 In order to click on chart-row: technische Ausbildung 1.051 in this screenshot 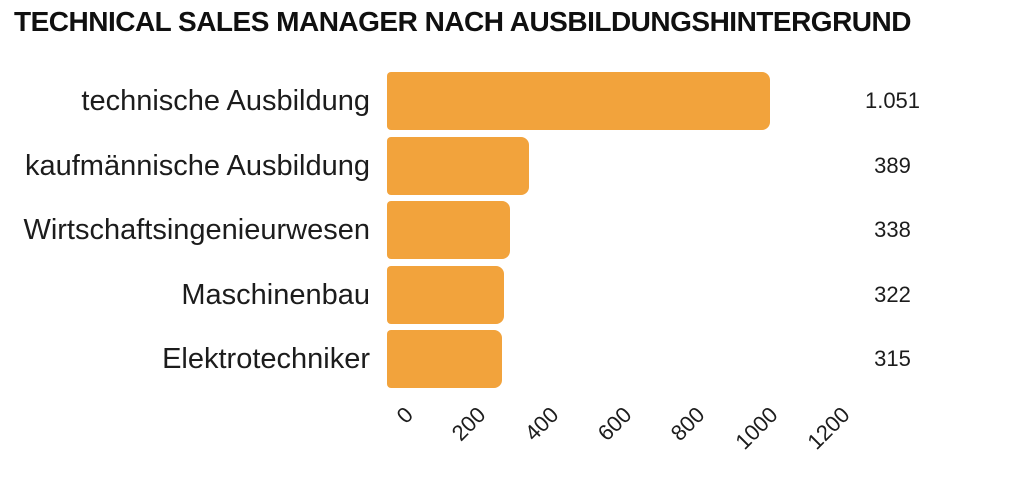, I will do `click(507, 101)`.